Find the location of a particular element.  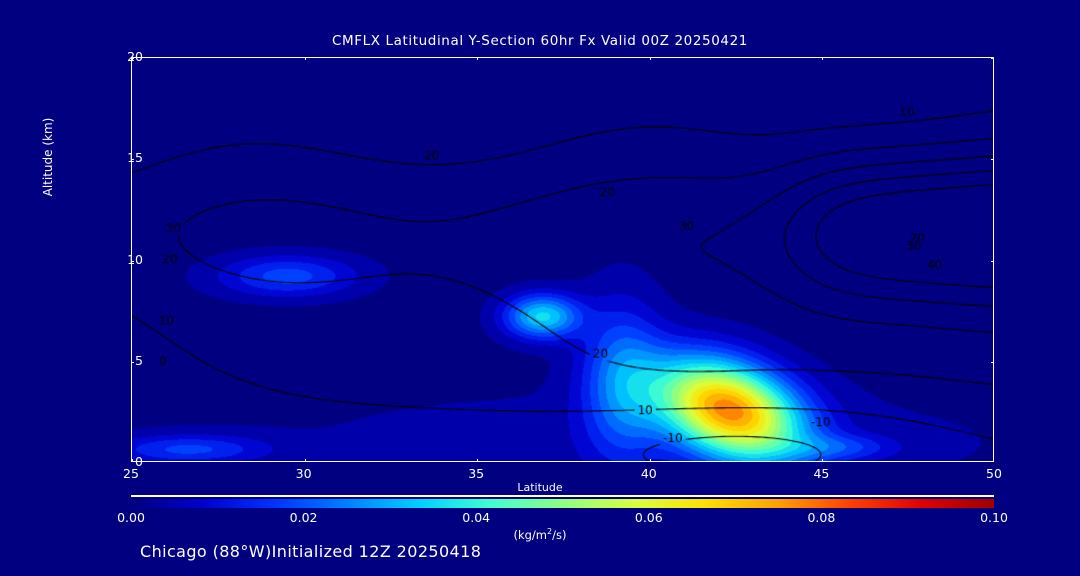

y-tick-label: 10 is located at coordinates (135, 259).